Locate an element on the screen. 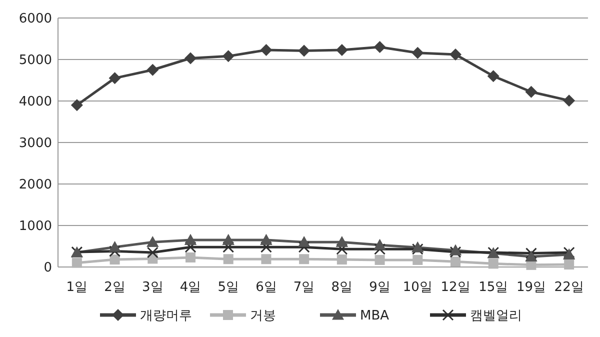 The height and width of the screenshot is (337, 600). y-tick-label: 4000 is located at coordinates (35, 102).